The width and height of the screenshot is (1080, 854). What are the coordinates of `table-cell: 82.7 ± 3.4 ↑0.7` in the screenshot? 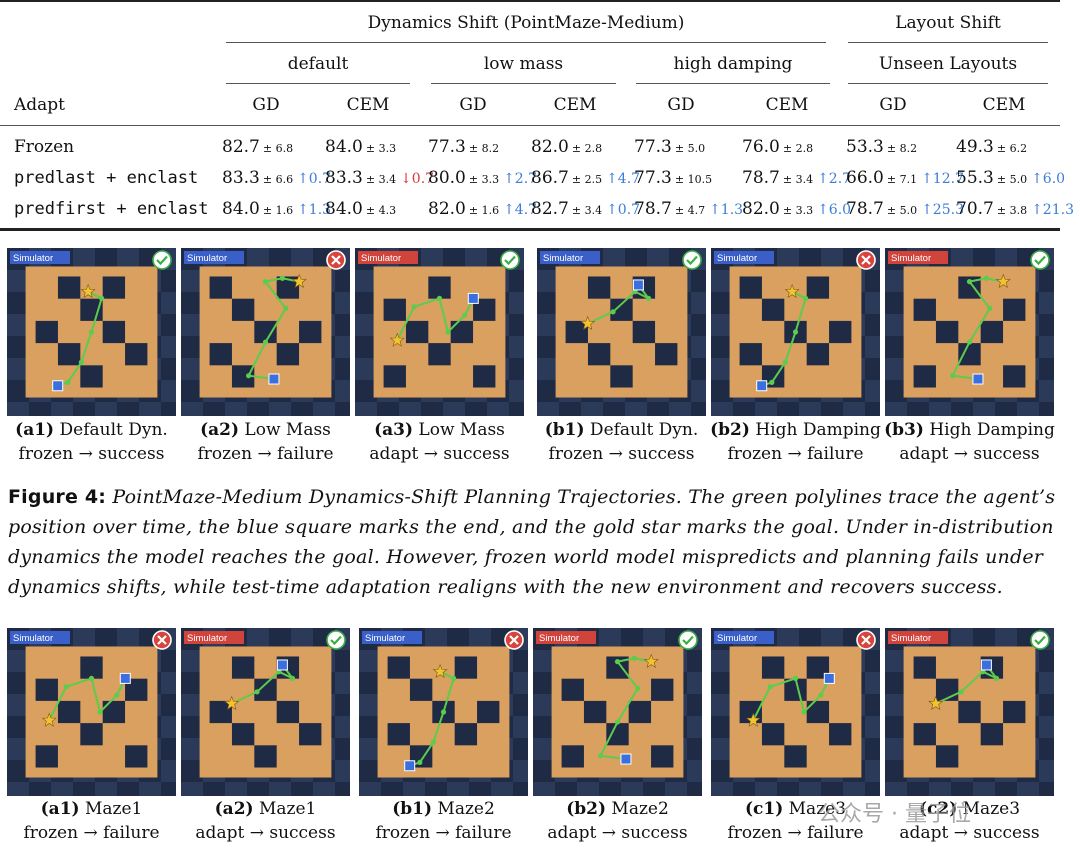 It's located at (585, 210).